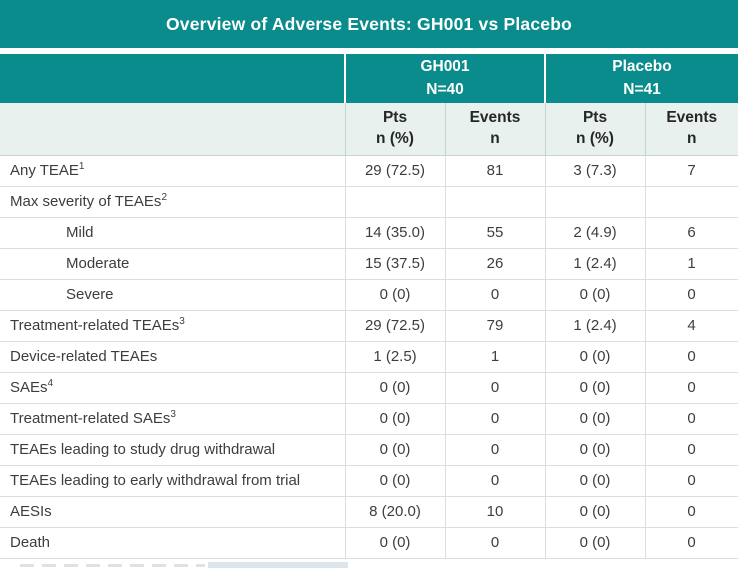 The image size is (738, 582). Describe the element at coordinates (394, 233) in the screenshot. I see `row-value: 14 (35.0)` at that location.